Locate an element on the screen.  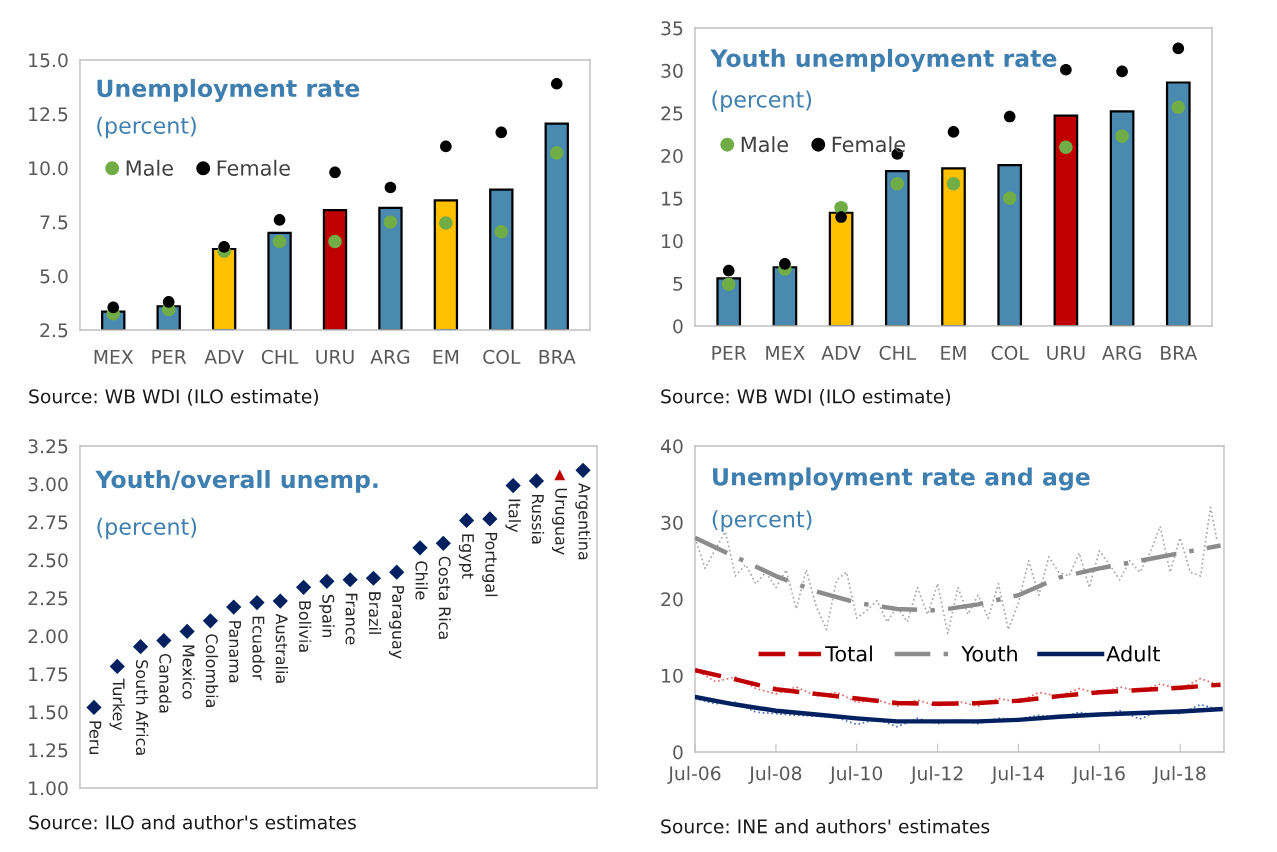
category-label: Costa Rica is located at coordinates (445, 597).